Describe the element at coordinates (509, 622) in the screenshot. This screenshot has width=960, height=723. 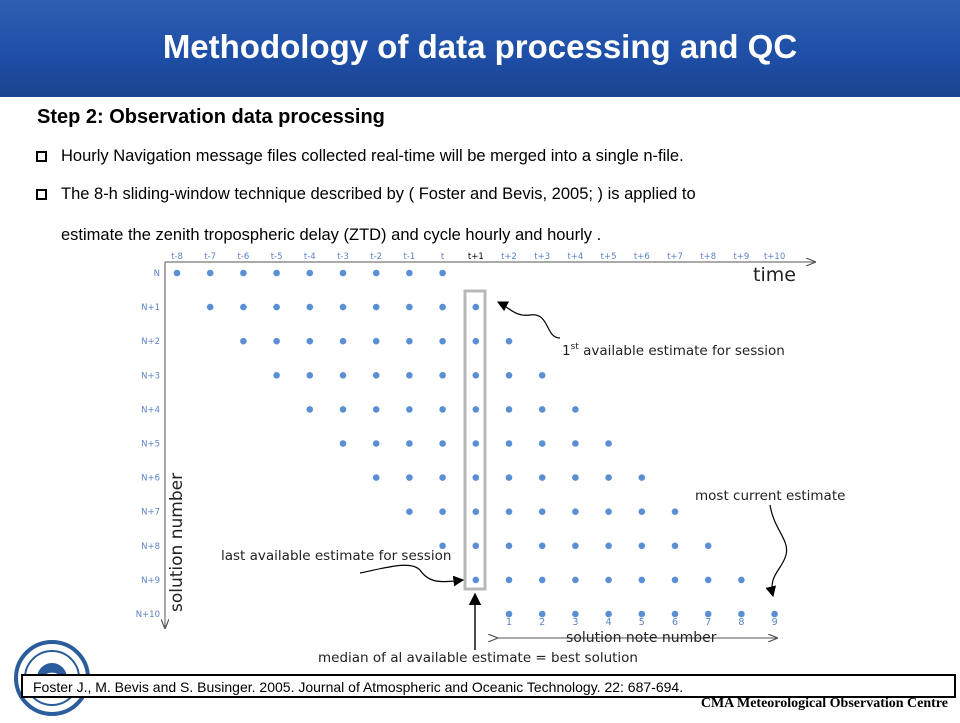
I see `note-number-label: 1` at that location.